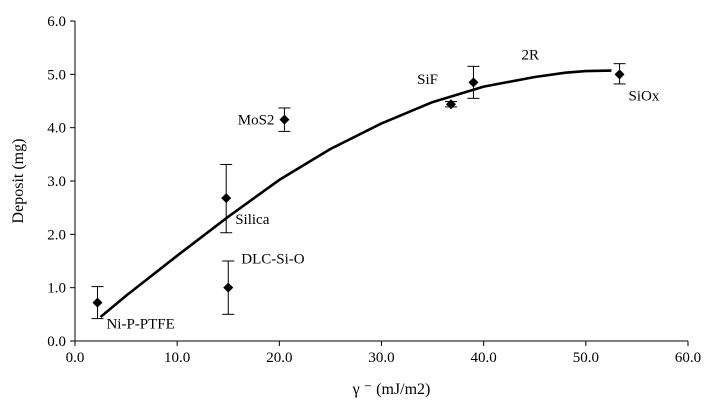 The height and width of the screenshot is (400, 707). What do you see at coordinates (245, 198) in the screenshot?
I see `data-point: Silica` at bounding box center [245, 198].